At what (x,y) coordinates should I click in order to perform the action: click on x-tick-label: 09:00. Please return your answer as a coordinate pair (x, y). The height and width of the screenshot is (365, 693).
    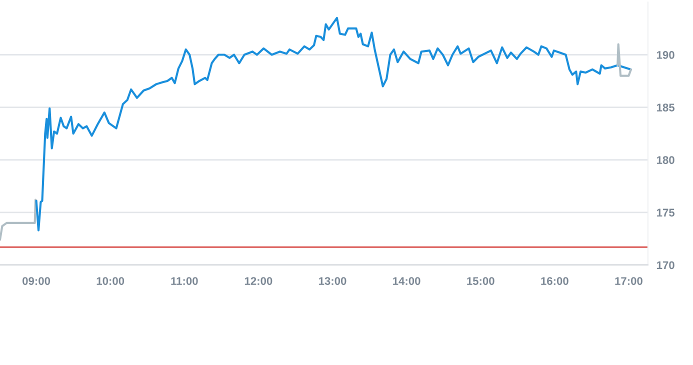
    Looking at the image, I should click on (36, 281).